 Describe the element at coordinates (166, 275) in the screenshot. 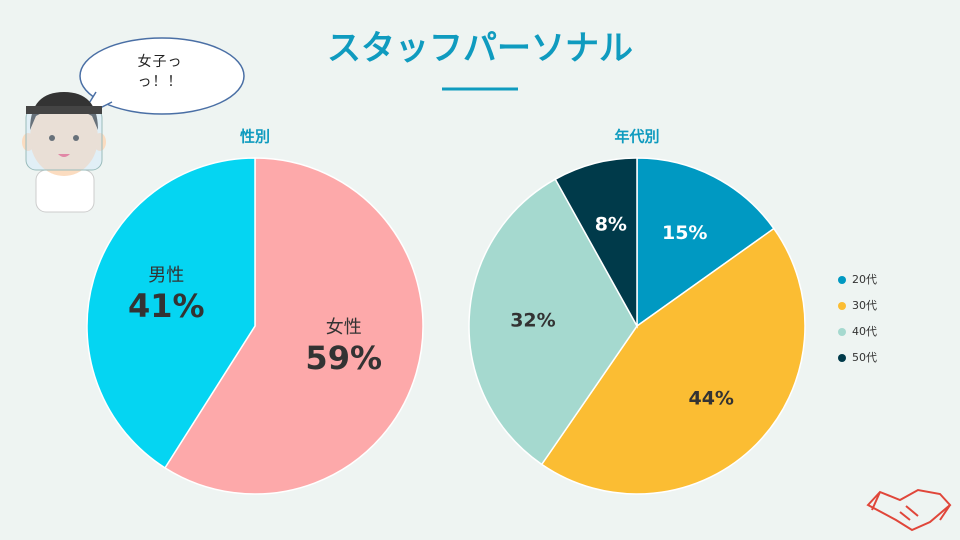

I see `slice-category: 男性` at that location.